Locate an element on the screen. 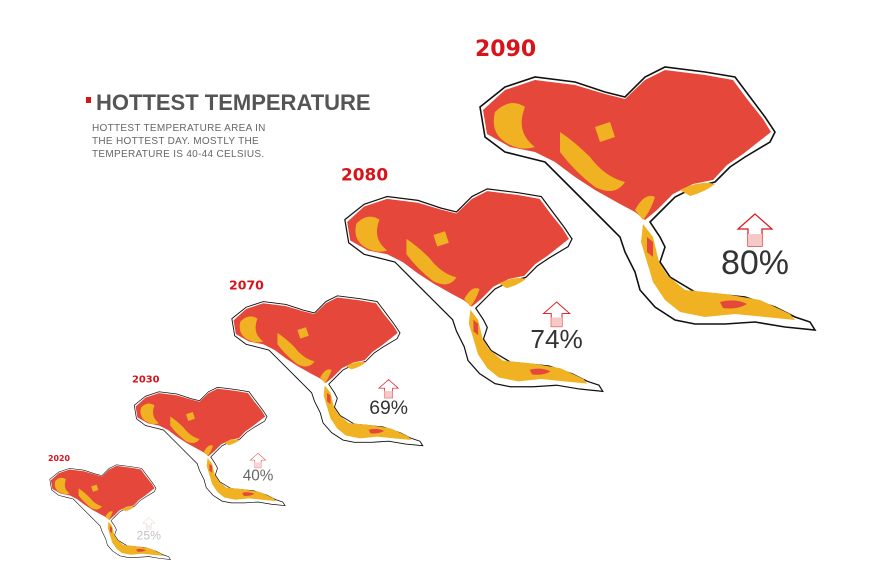 The height and width of the screenshot is (576, 873). map-panel: 2080 74% is located at coordinates (472, 278).